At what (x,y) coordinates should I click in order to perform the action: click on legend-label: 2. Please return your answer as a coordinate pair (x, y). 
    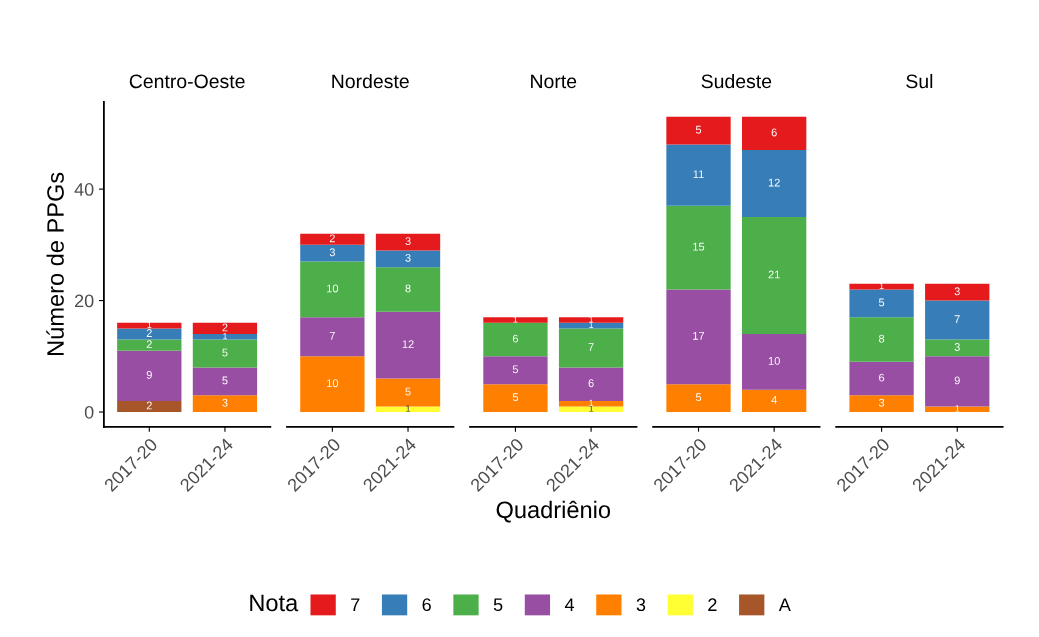
    Looking at the image, I should click on (712, 604).